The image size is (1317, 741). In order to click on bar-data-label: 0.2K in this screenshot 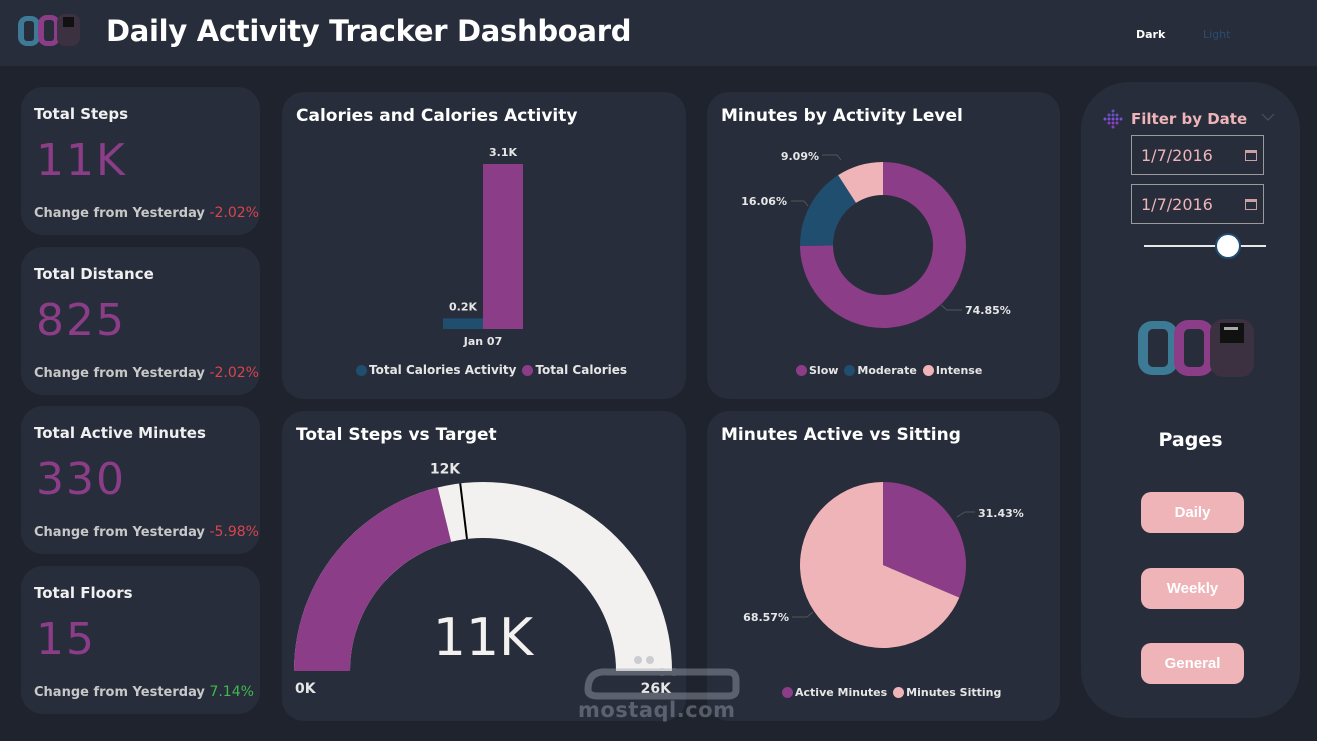, I will do `click(463, 306)`.